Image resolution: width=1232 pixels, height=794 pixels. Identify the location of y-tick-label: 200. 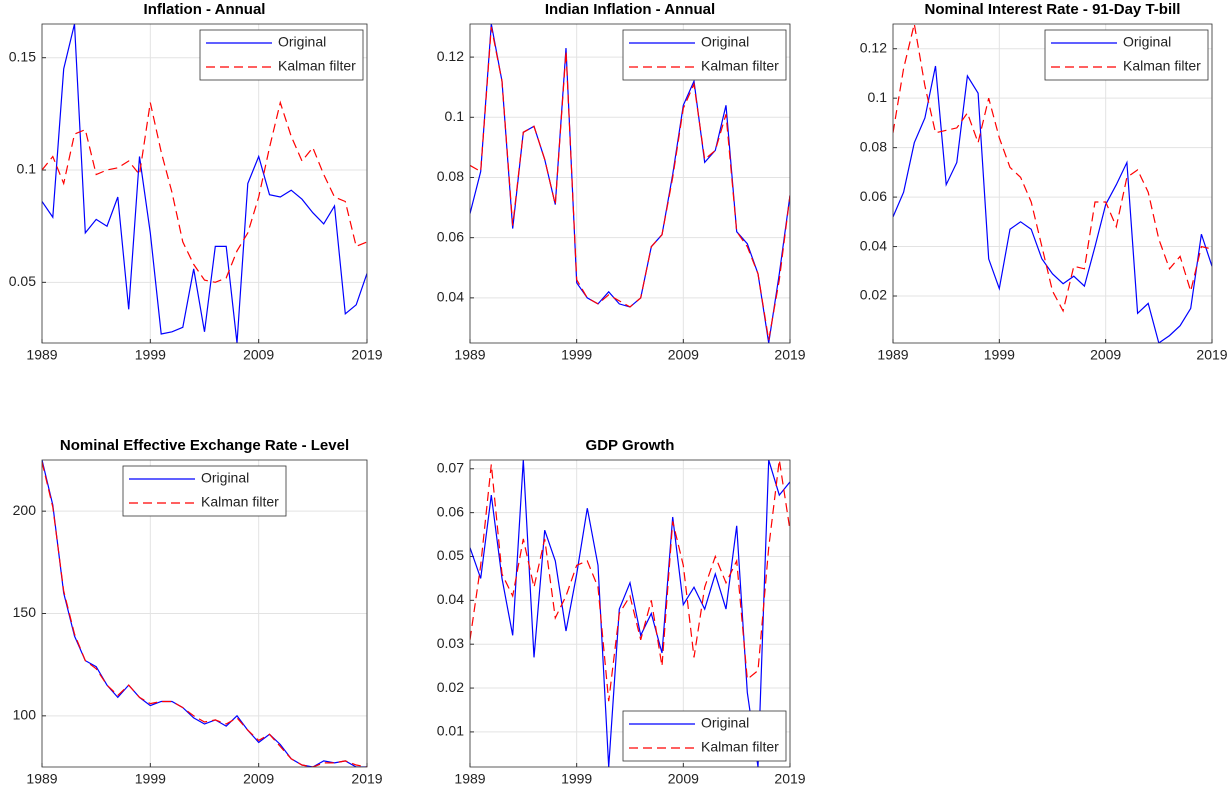
(25, 510).